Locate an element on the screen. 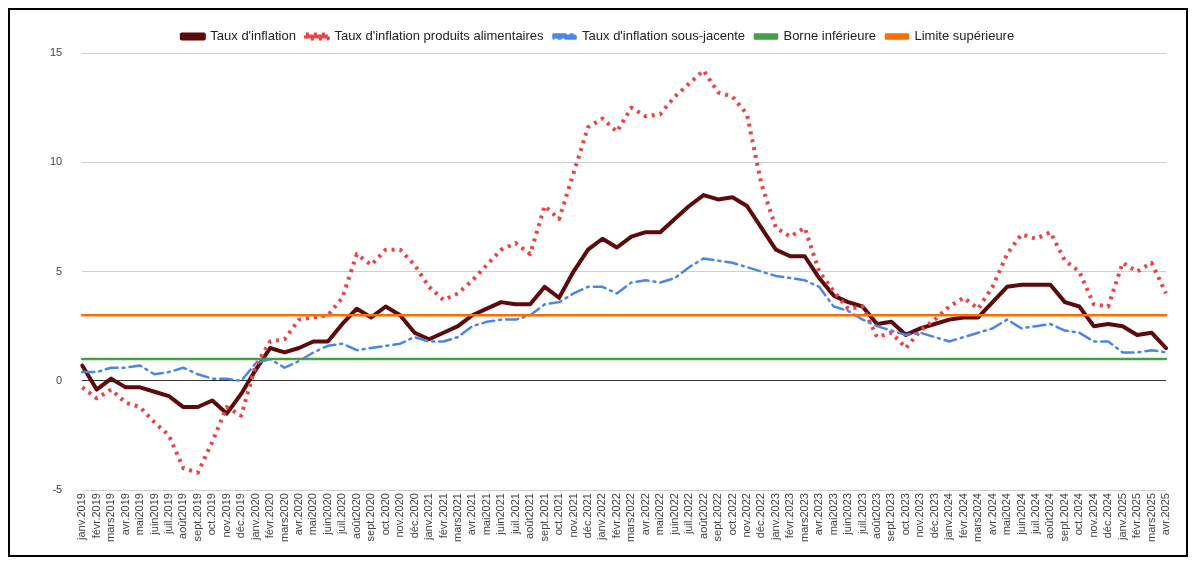 The height and width of the screenshot is (573, 1199). x-tick-label: juil.2023 is located at coordinates (861, 514).